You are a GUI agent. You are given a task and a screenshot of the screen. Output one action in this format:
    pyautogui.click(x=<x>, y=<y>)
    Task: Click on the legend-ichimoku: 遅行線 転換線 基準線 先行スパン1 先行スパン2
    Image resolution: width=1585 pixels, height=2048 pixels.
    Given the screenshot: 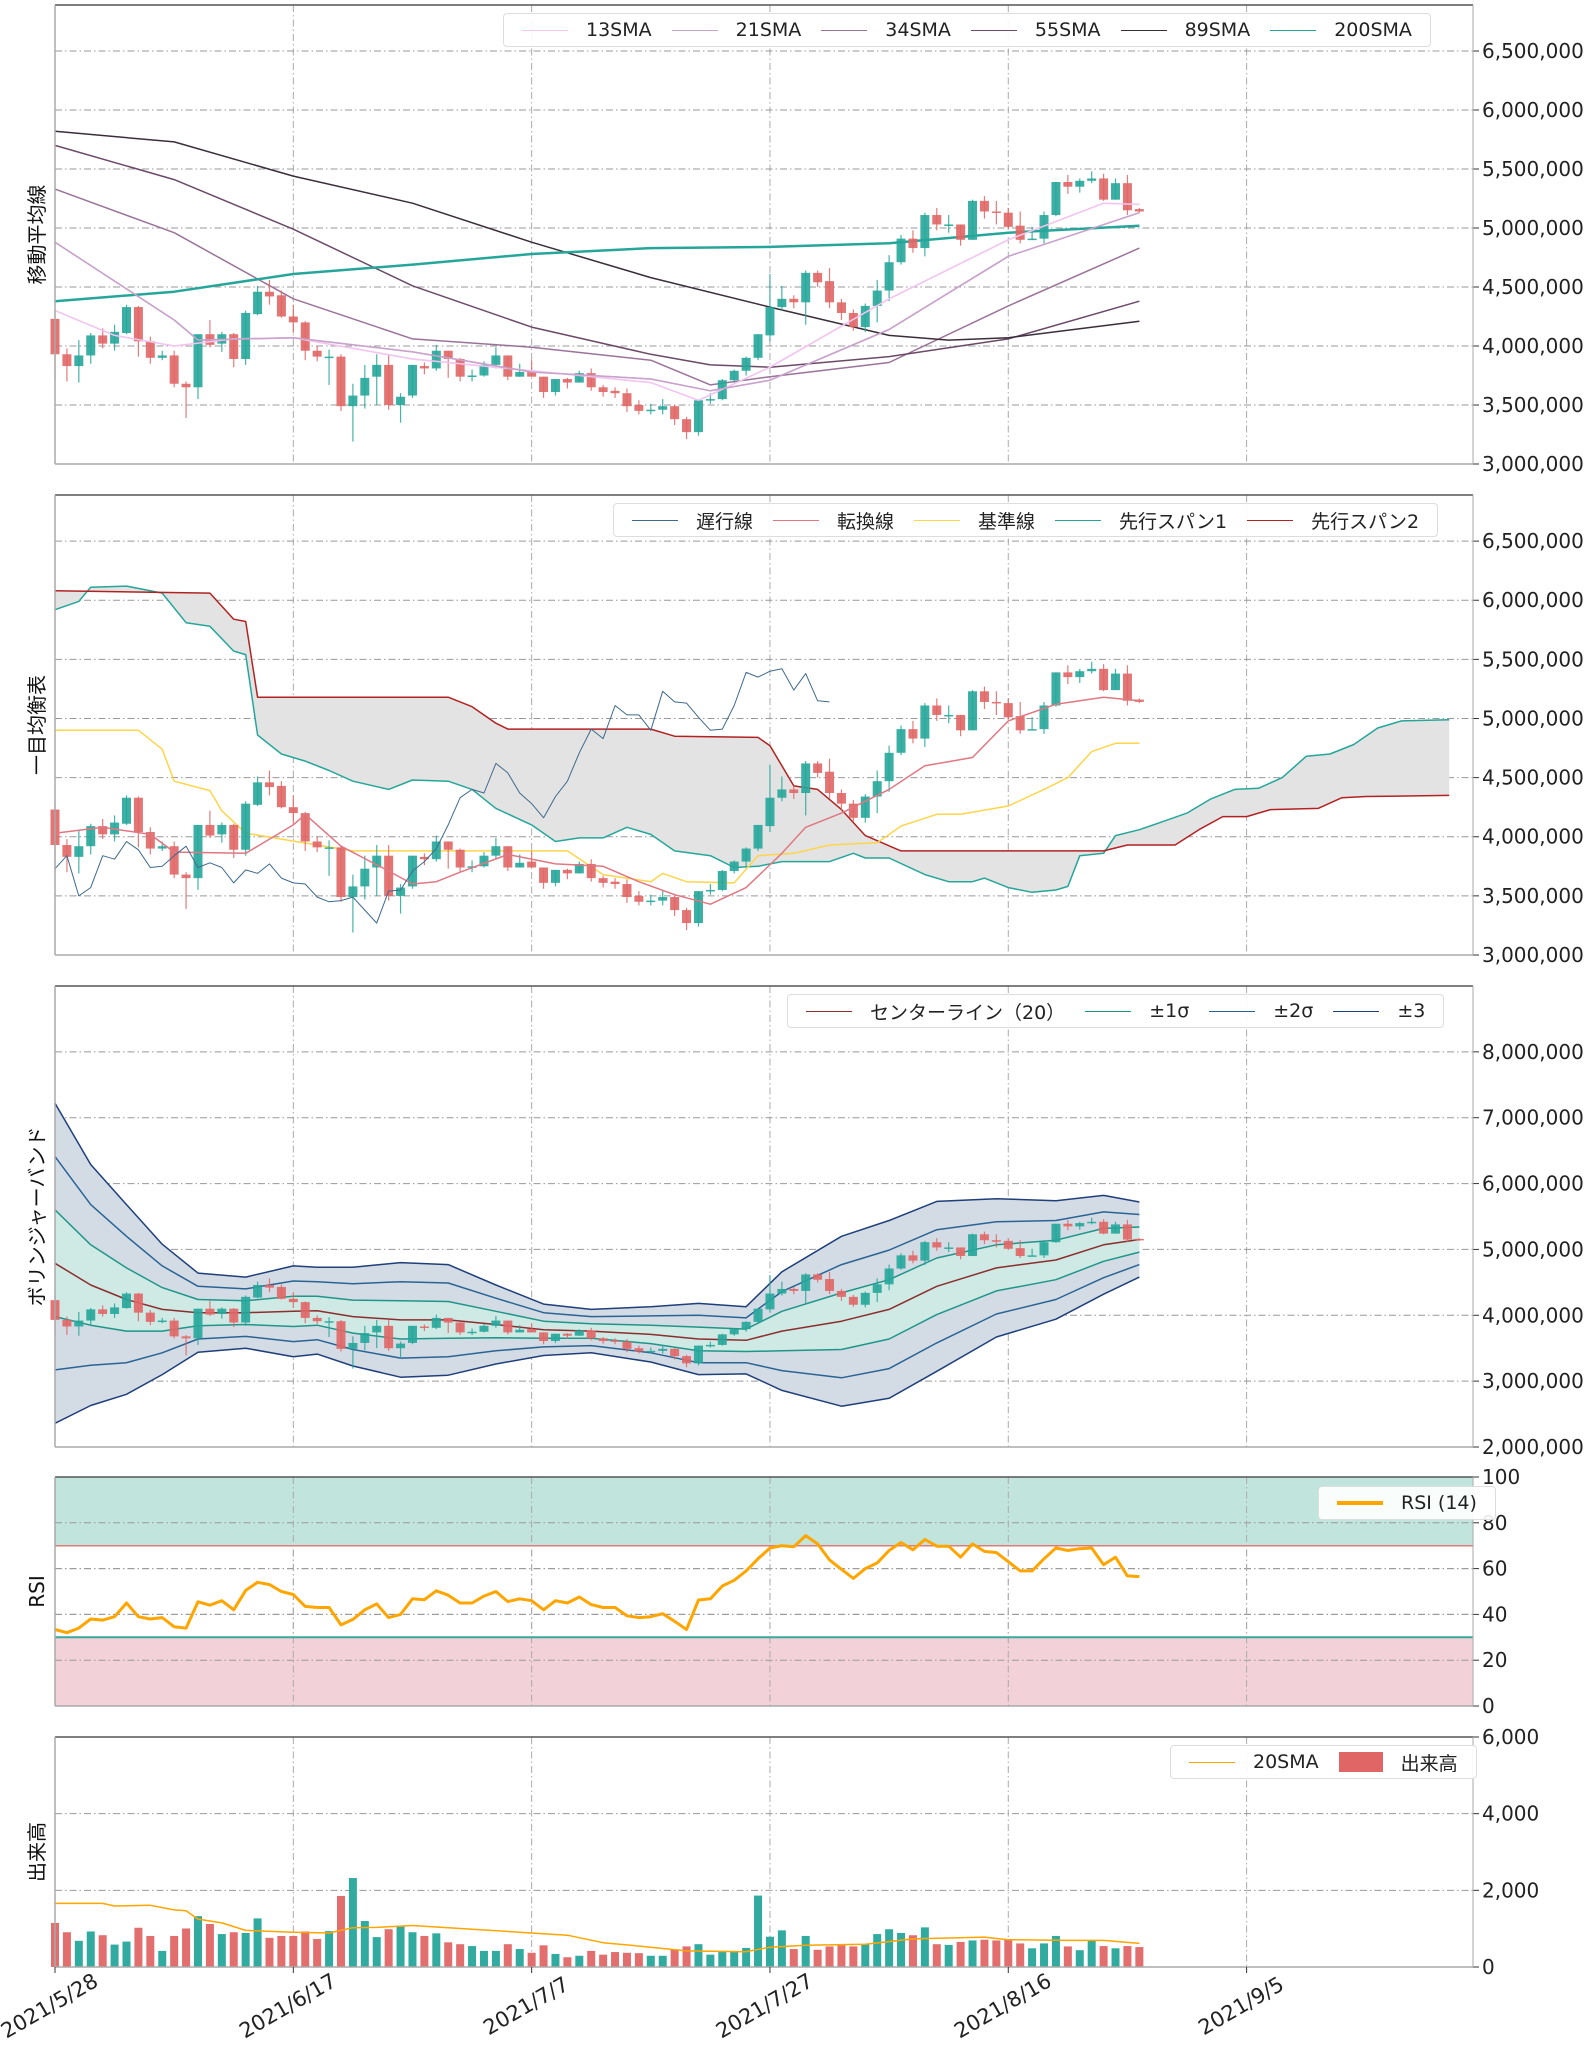 What is the action you would take?
    pyautogui.click(x=1026, y=520)
    